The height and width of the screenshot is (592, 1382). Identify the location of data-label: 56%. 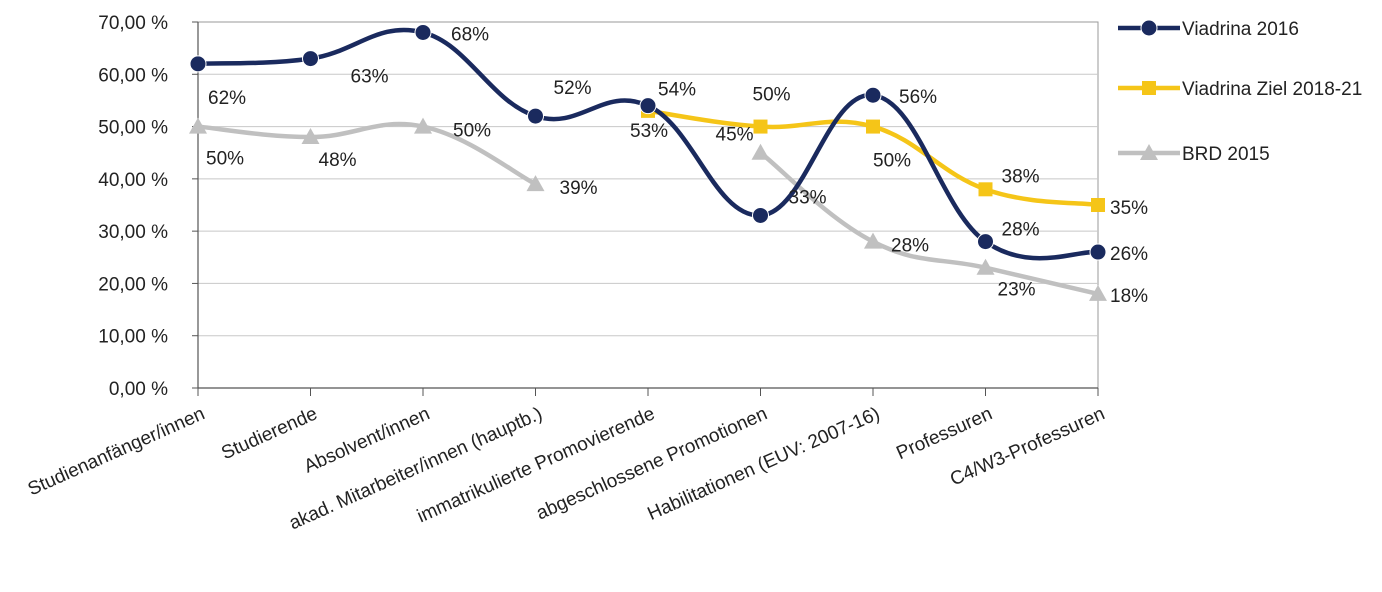
(918, 97).